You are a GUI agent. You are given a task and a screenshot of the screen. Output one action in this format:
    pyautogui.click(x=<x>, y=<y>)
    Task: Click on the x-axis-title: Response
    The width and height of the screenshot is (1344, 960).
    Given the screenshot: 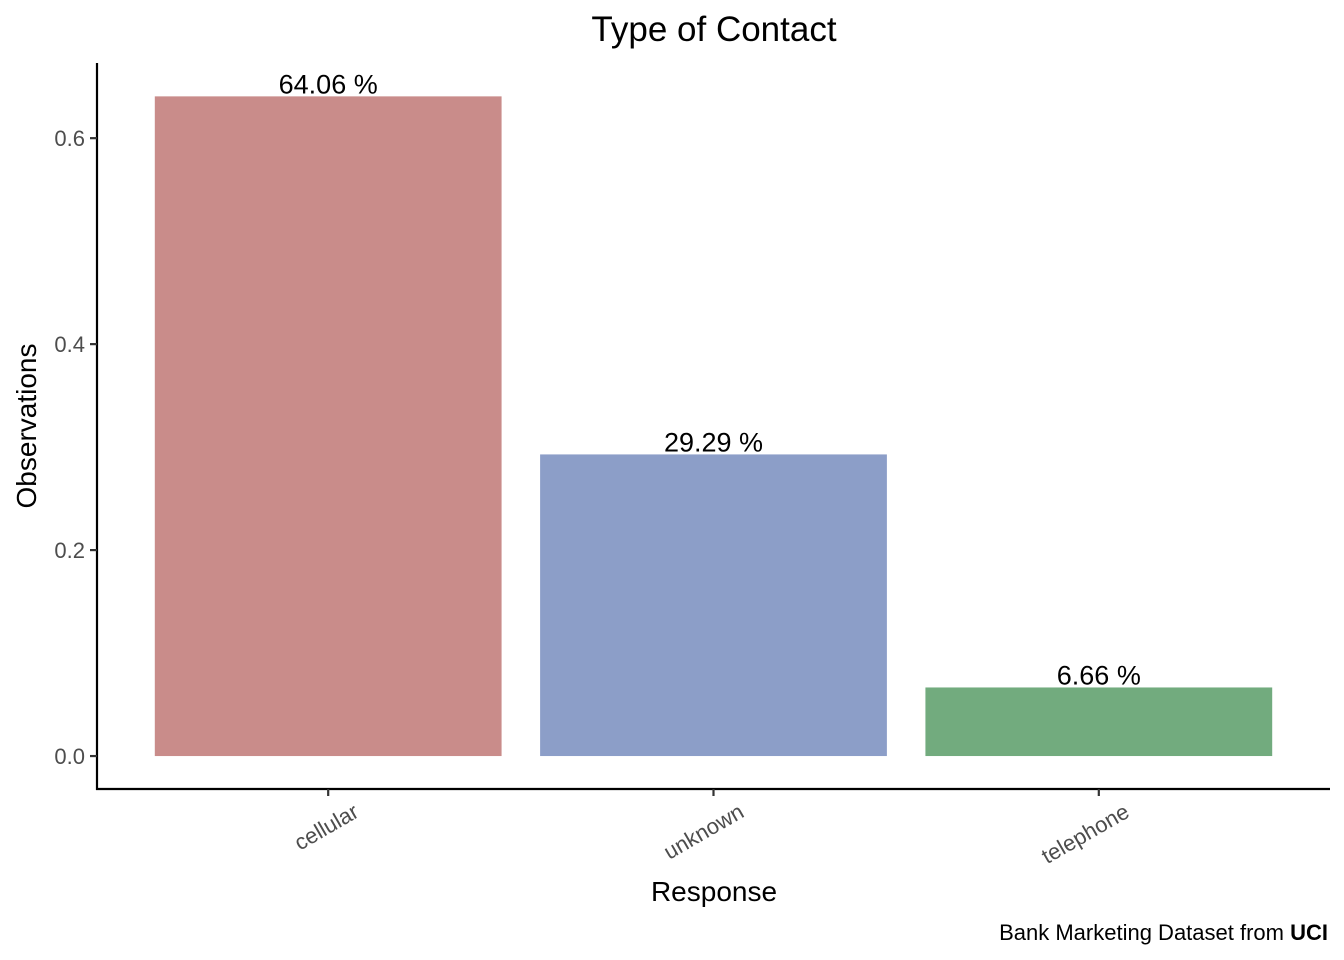 What is the action you would take?
    pyautogui.click(x=714, y=891)
    